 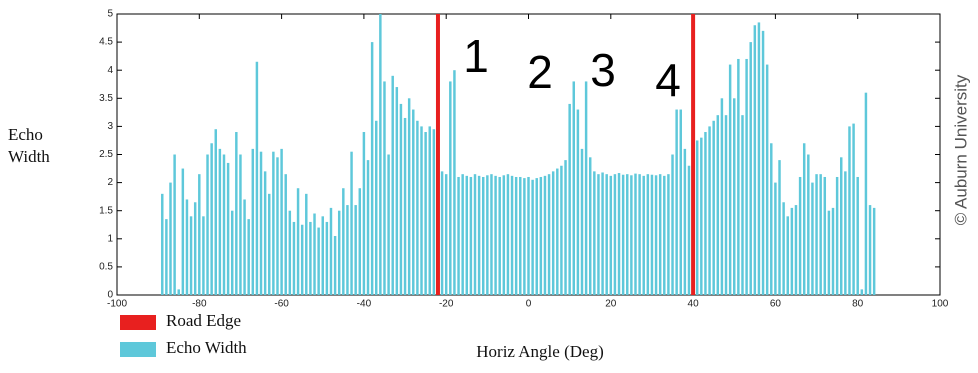 I want to click on y-axis-label: Echo Width, so click(x=29, y=145).